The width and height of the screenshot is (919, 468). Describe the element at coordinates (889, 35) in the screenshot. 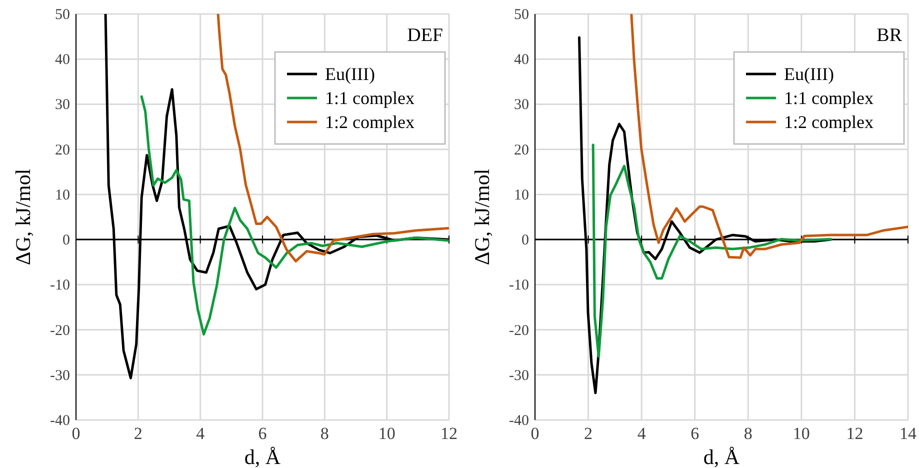

I see `text: BR` at that location.